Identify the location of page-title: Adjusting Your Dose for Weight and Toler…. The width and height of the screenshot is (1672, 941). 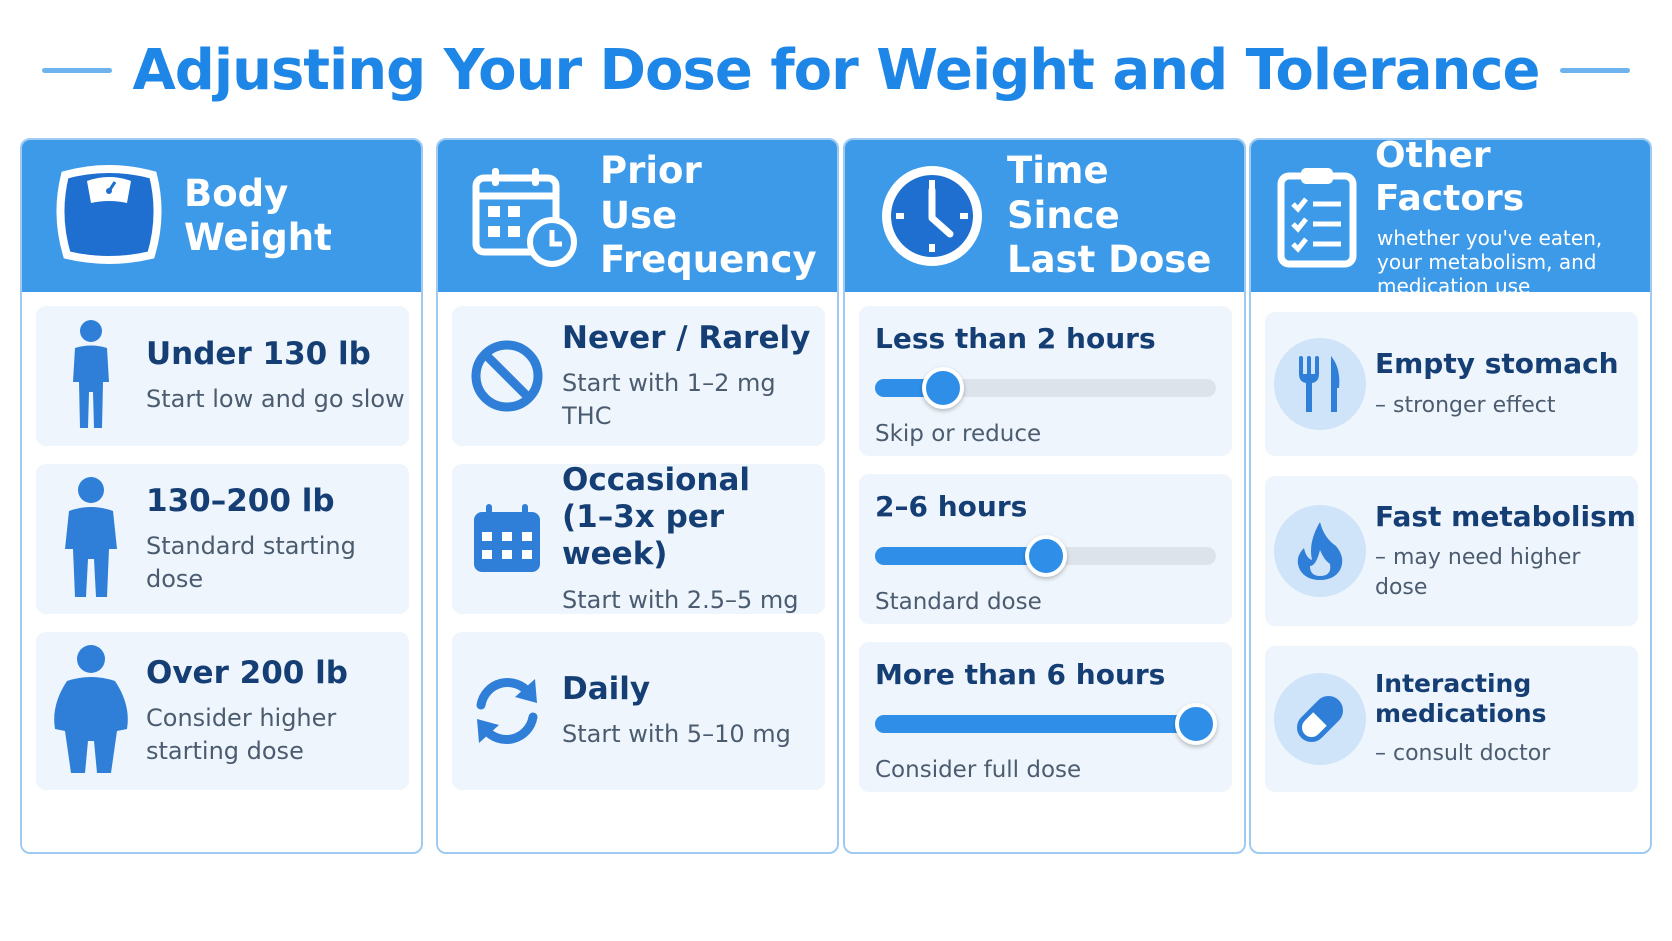
(836, 70).